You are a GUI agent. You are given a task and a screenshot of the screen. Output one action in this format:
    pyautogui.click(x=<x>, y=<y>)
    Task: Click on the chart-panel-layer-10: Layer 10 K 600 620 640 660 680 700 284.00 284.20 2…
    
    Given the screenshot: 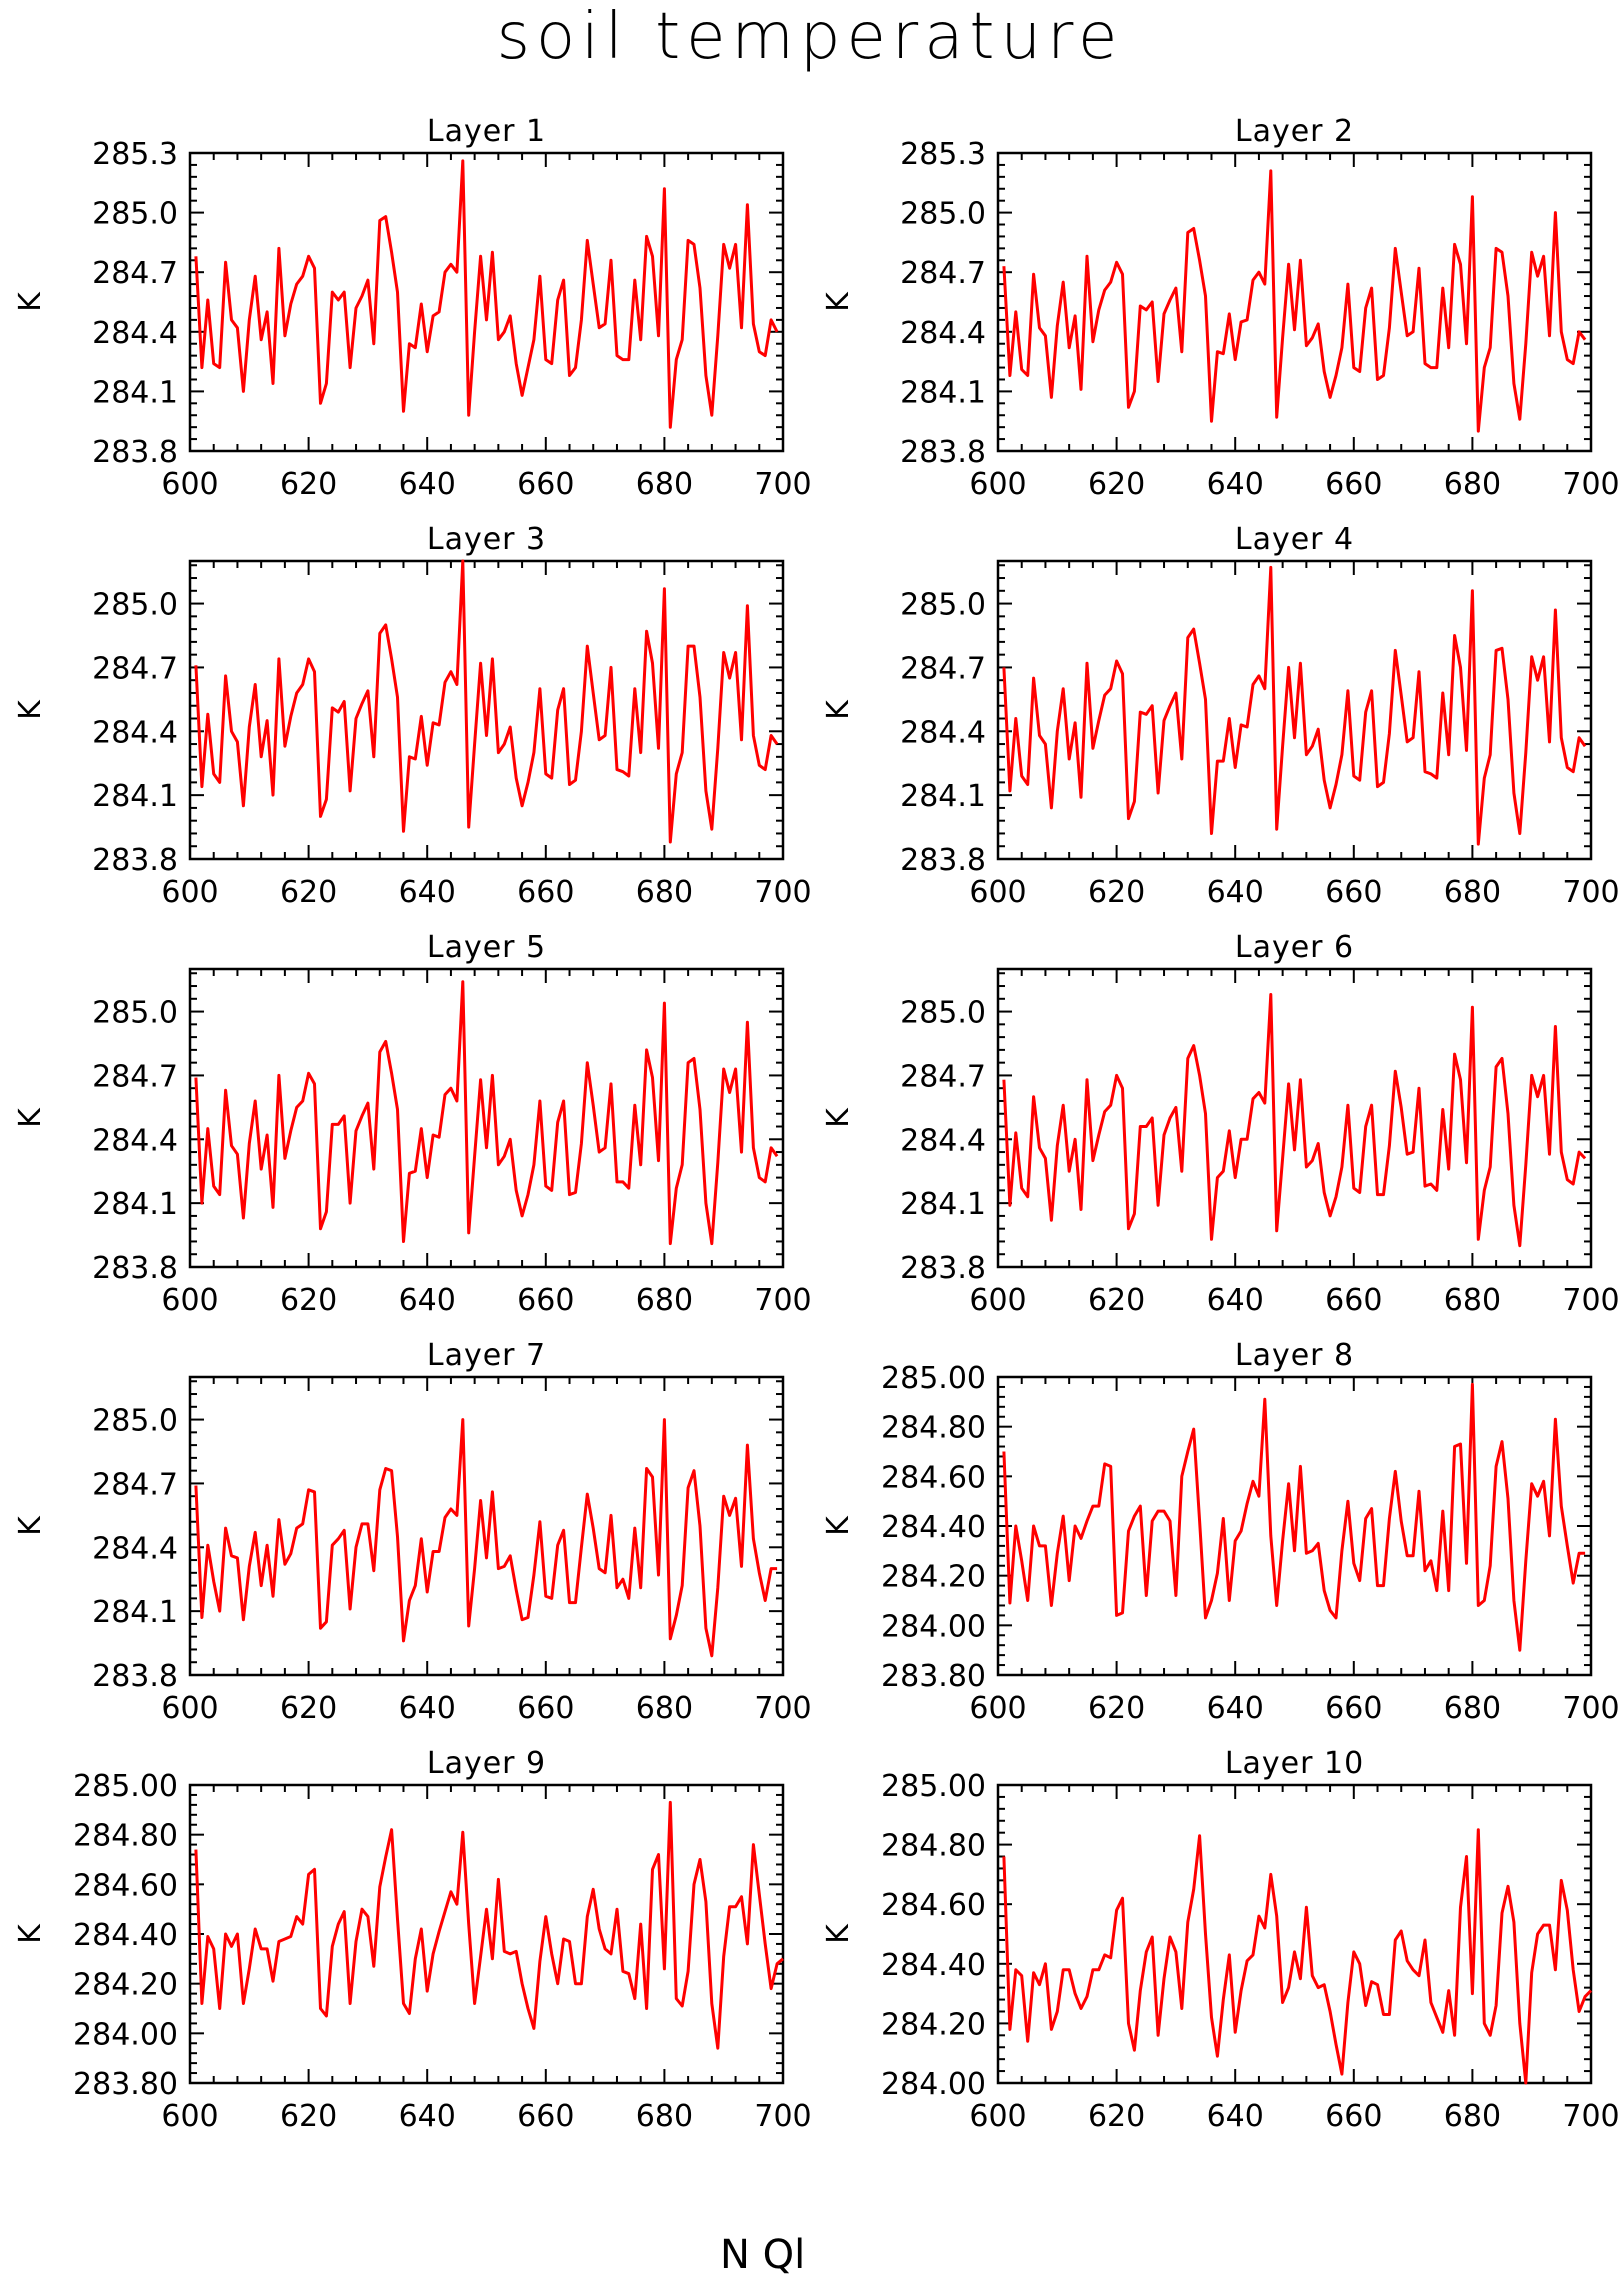 What is the action you would take?
    pyautogui.click(x=1220, y=1940)
    